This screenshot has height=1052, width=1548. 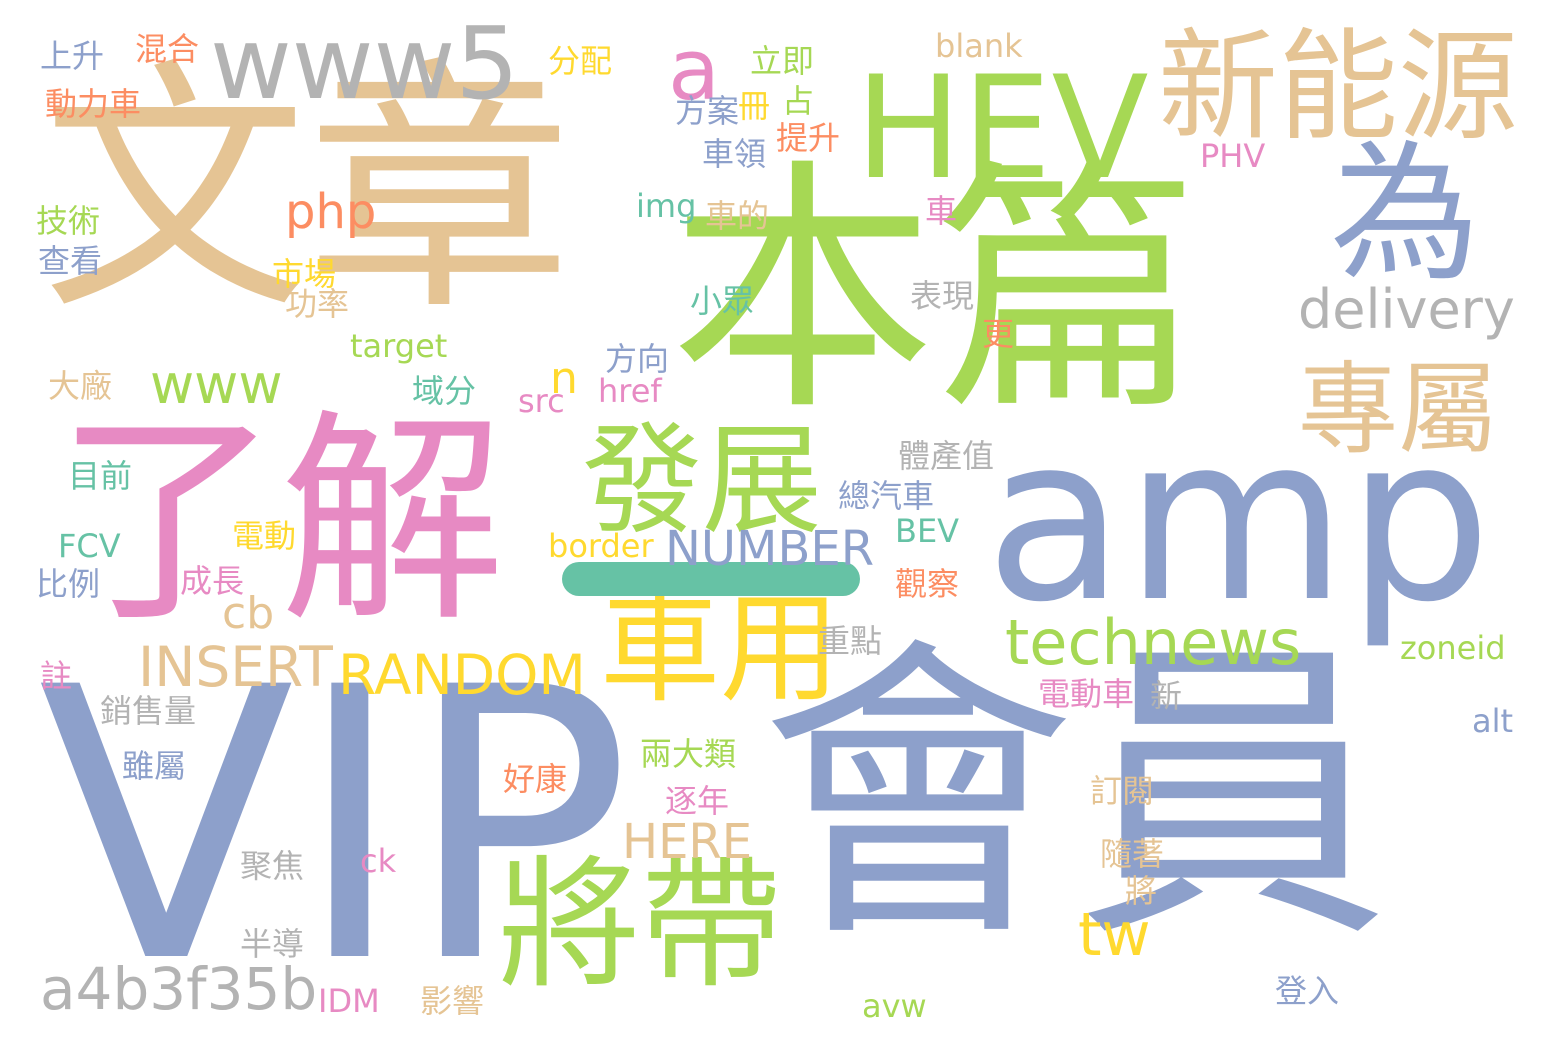 I want to click on word-fenpei: 分配, so click(x=580, y=61).